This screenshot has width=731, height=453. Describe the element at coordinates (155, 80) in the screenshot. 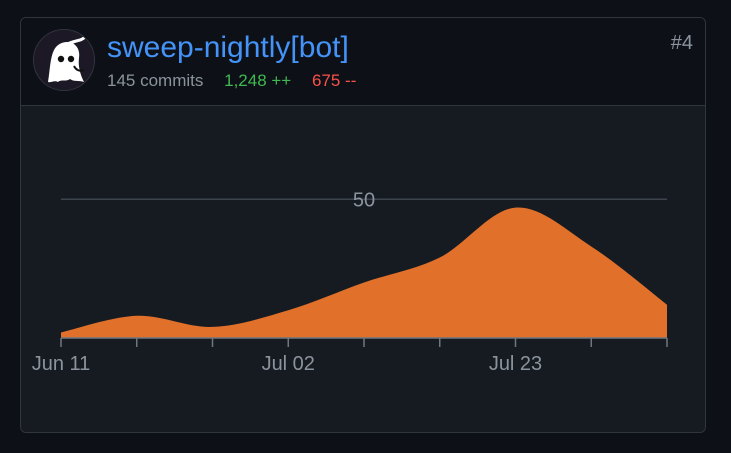

I see `commits-count: 145 commits` at that location.